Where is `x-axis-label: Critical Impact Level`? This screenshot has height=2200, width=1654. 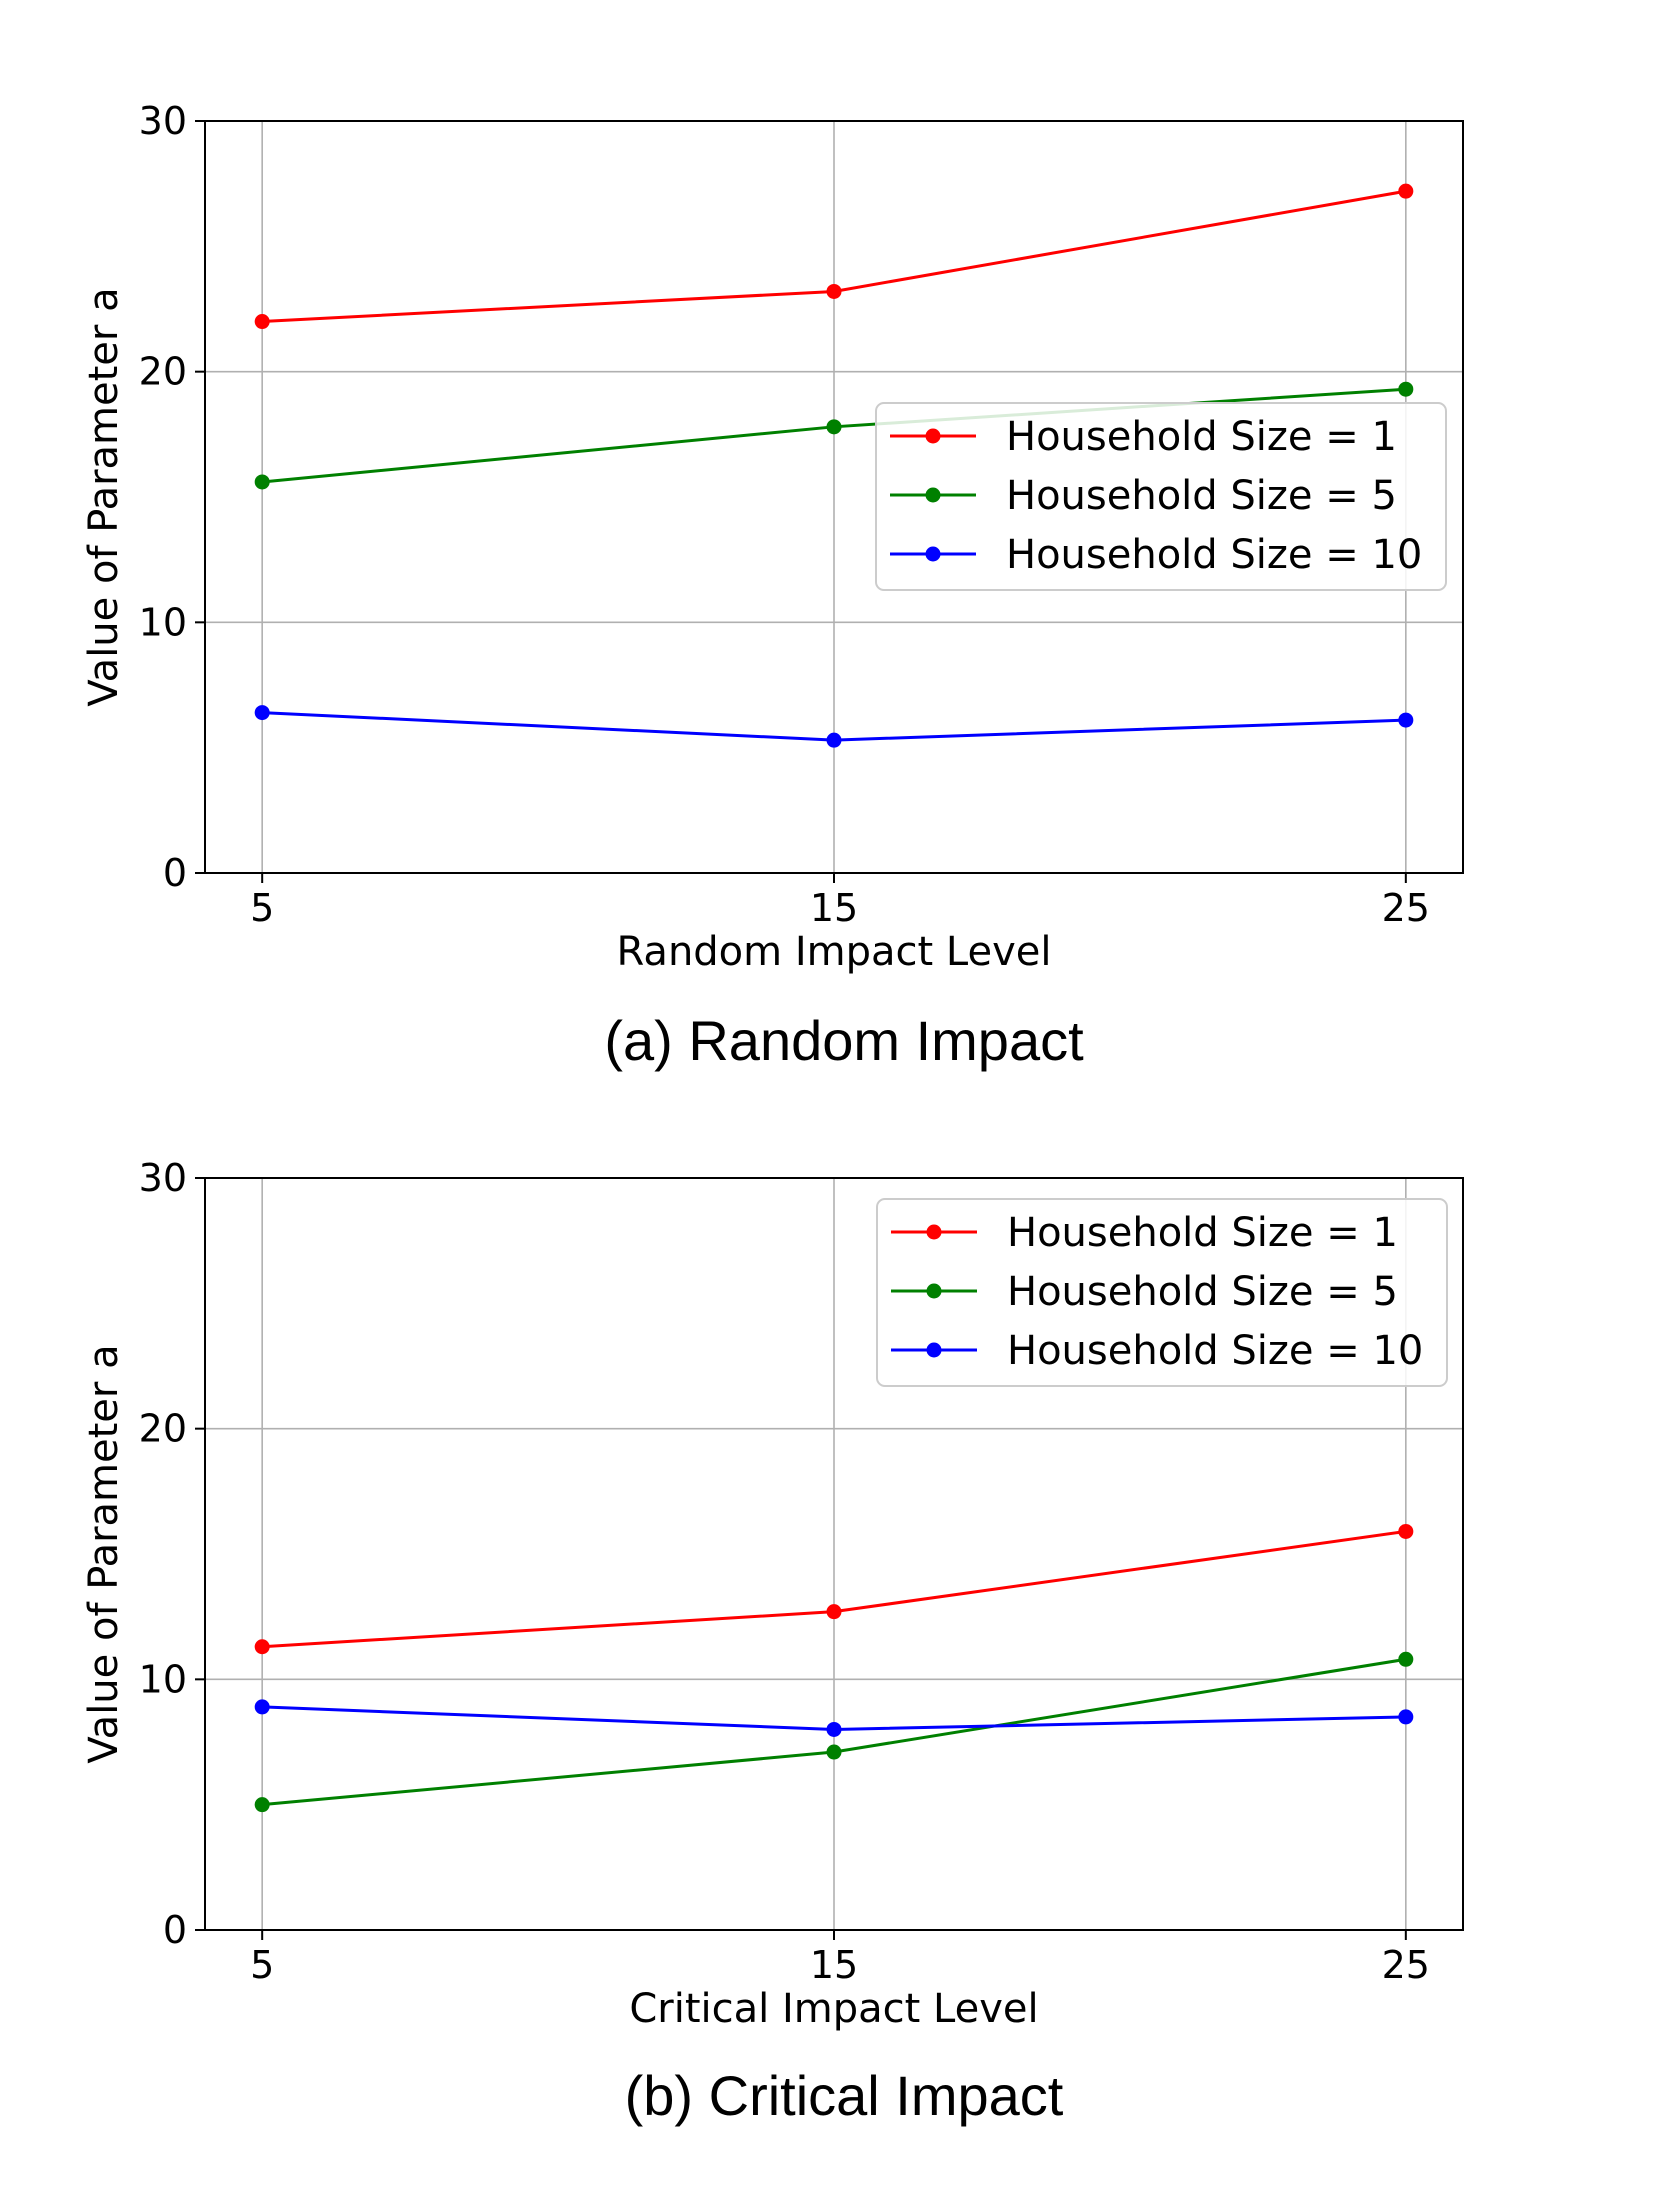 x-axis-label: Critical Impact Level is located at coordinates (833, 2009).